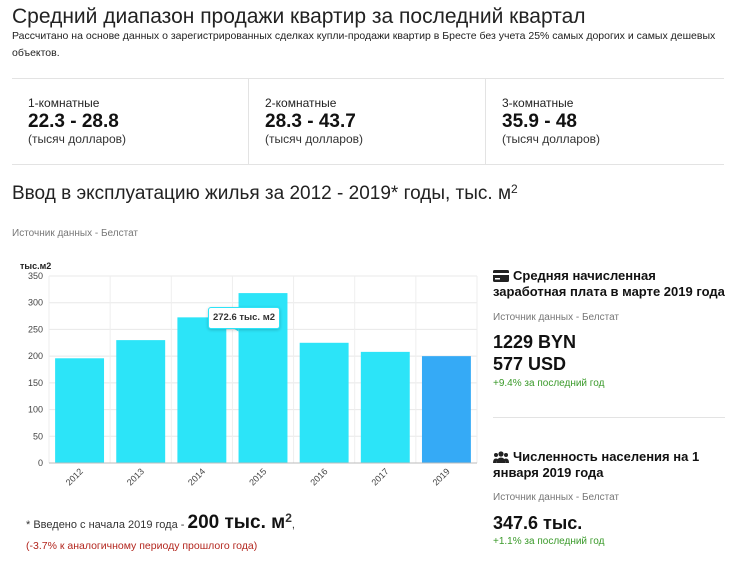  Describe the element at coordinates (441, 476) in the screenshot. I see `x-tick-label: 2019` at that location.